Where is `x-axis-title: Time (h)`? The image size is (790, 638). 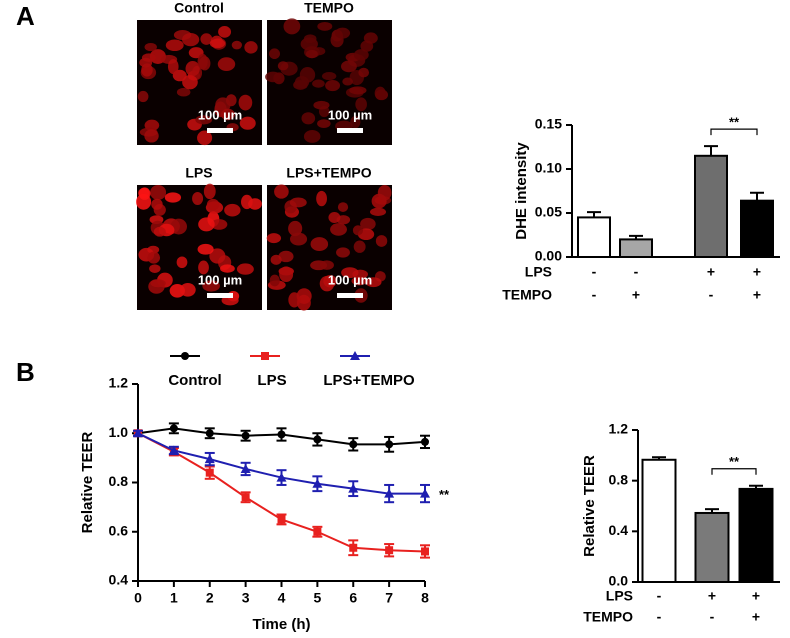 x-axis-title: Time (h) is located at coordinates (281, 624).